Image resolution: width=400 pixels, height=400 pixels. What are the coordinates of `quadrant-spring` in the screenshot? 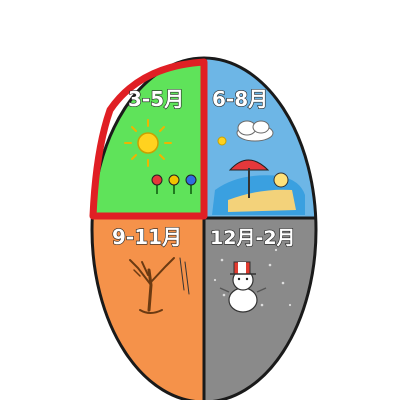 It's located at (142, 134).